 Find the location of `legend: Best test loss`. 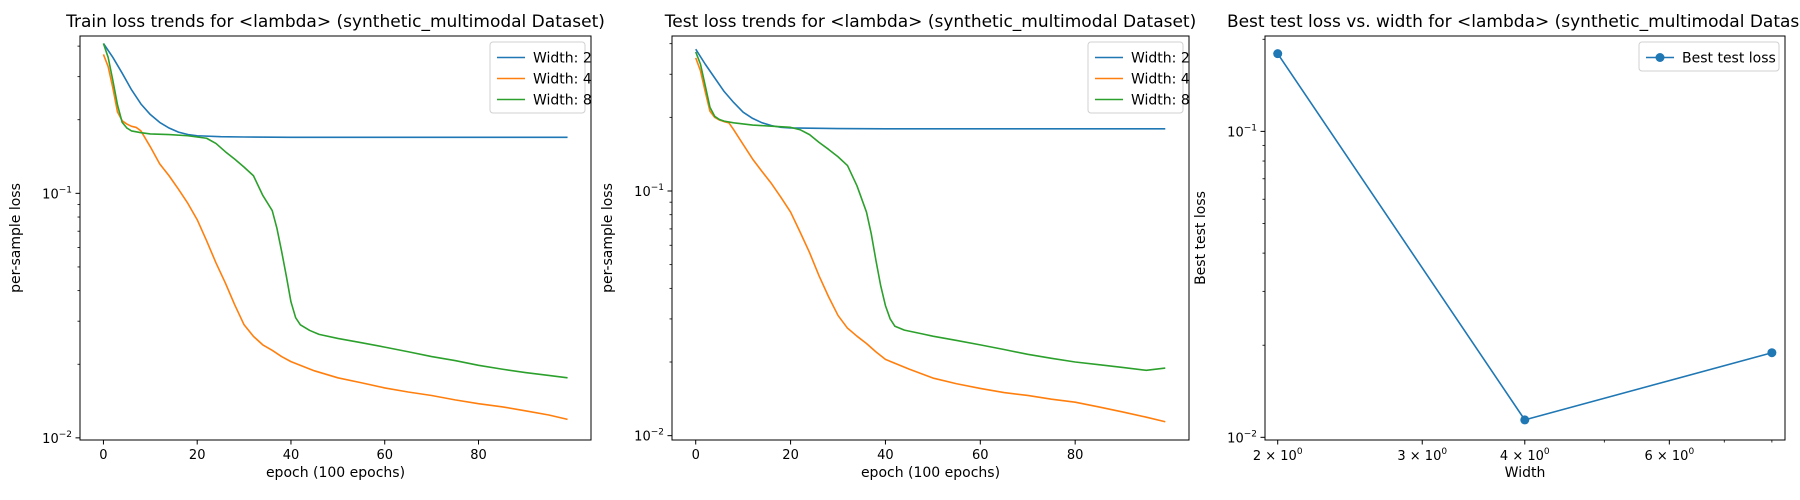

legend: Best test loss is located at coordinates (1709, 56).